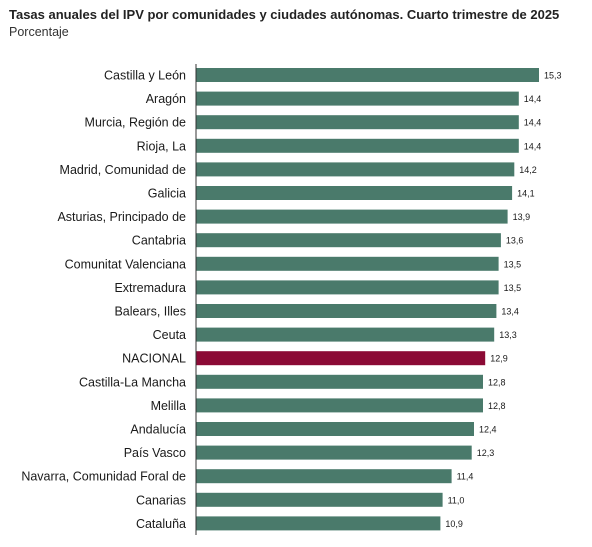  What do you see at coordinates (354, 193) in the screenshot?
I see `bar-galicia` at bounding box center [354, 193].